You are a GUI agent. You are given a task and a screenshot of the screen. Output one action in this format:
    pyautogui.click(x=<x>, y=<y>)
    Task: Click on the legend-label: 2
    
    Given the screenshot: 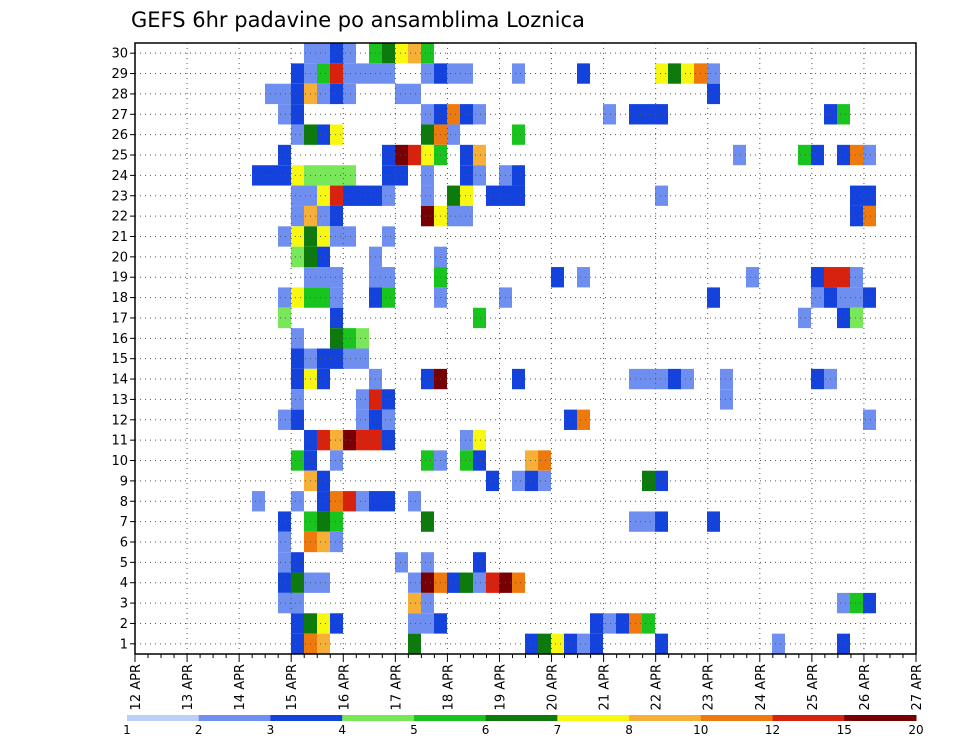 What is the action you would take?
    pyautogui.click(x=199, y=730)
    